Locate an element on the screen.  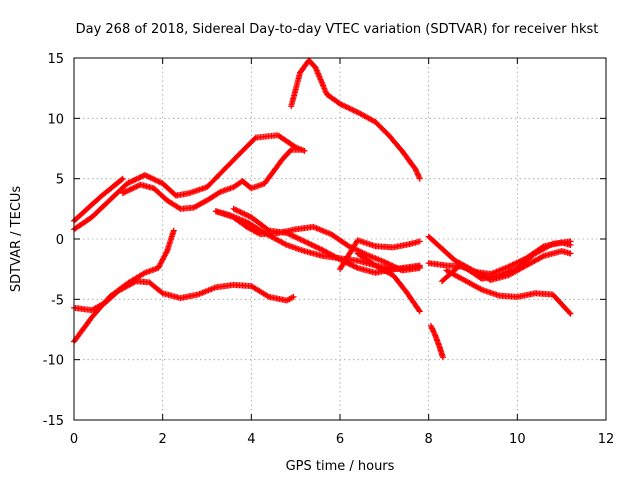
x-tick-label: 4 is located at coordinates (251, 439).